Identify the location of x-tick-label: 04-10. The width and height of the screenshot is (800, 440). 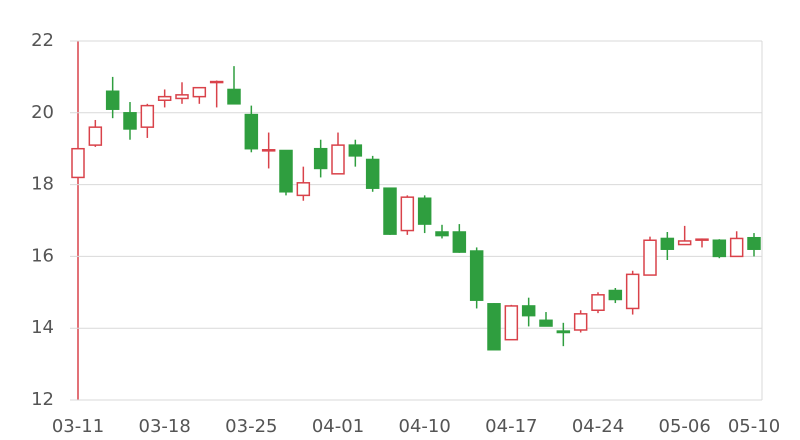
(425, 426).